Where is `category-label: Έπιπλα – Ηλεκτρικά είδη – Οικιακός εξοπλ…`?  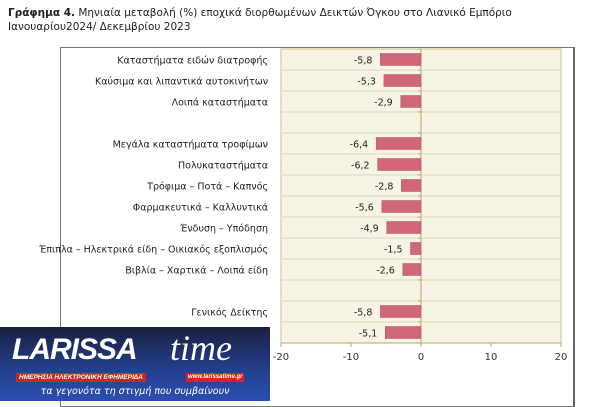 category-label: Έπιπλα – Ηλεκτρικά είδη – Οικιακός εξοπλ… is located at coordinates (153, 250).